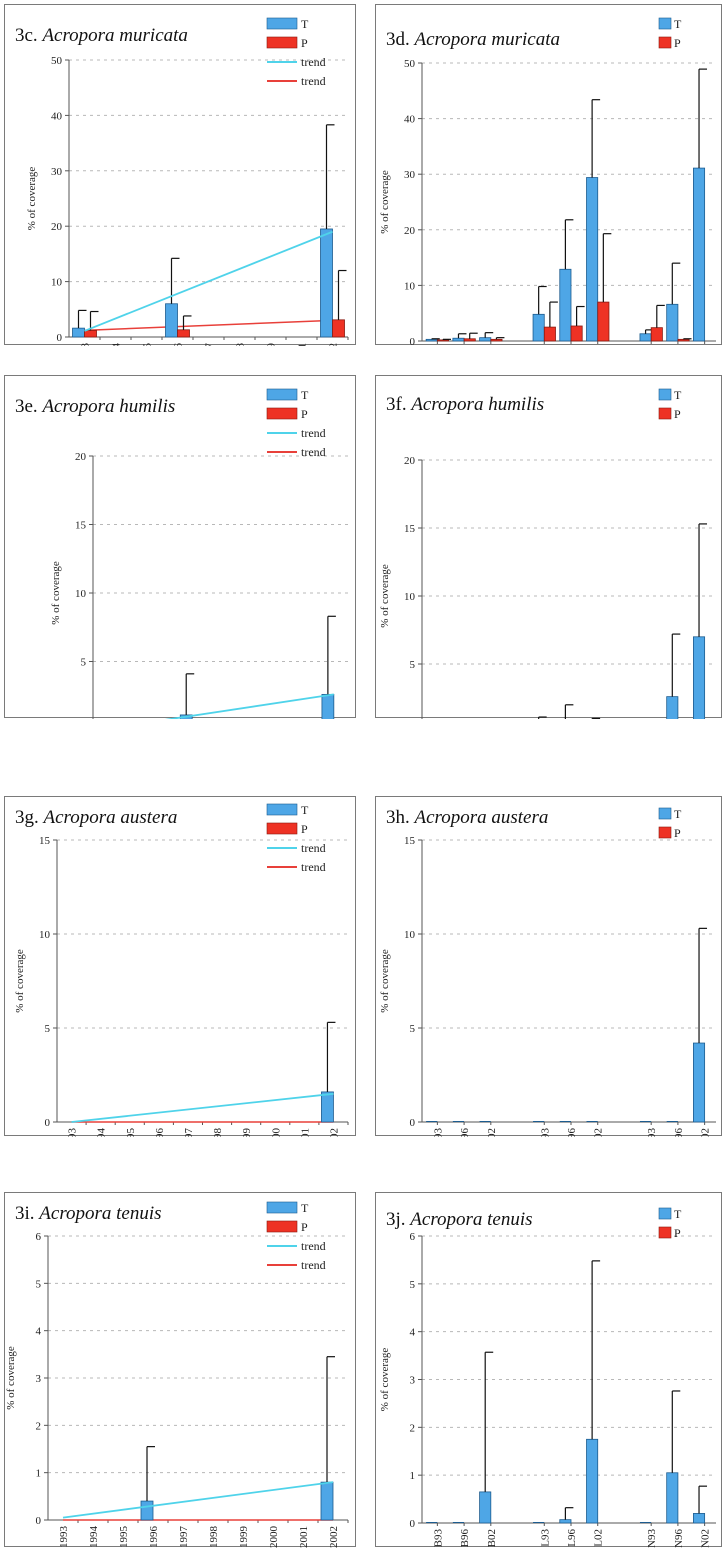 This screenshot has height=1553, width=722. What do you see at coordinates (39, 1379) in the screenshot?
I see `y-tick-label: 3` at bounding box center [39, 1379].